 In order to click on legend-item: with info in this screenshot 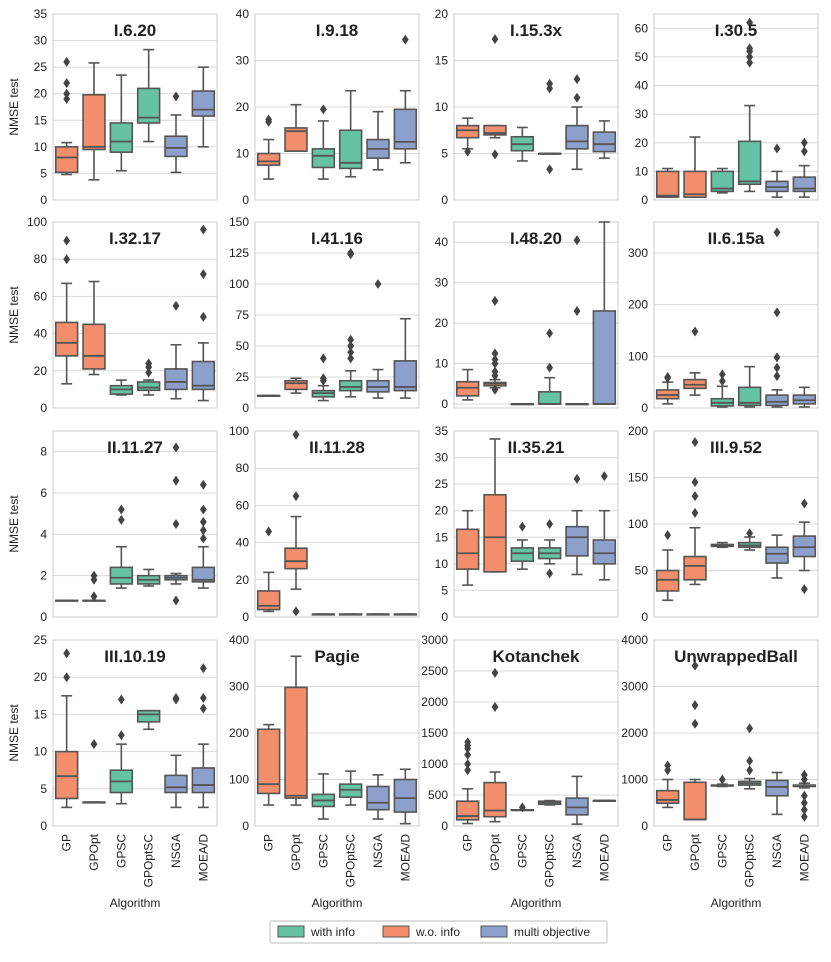, I will do `click(316, 932)`.